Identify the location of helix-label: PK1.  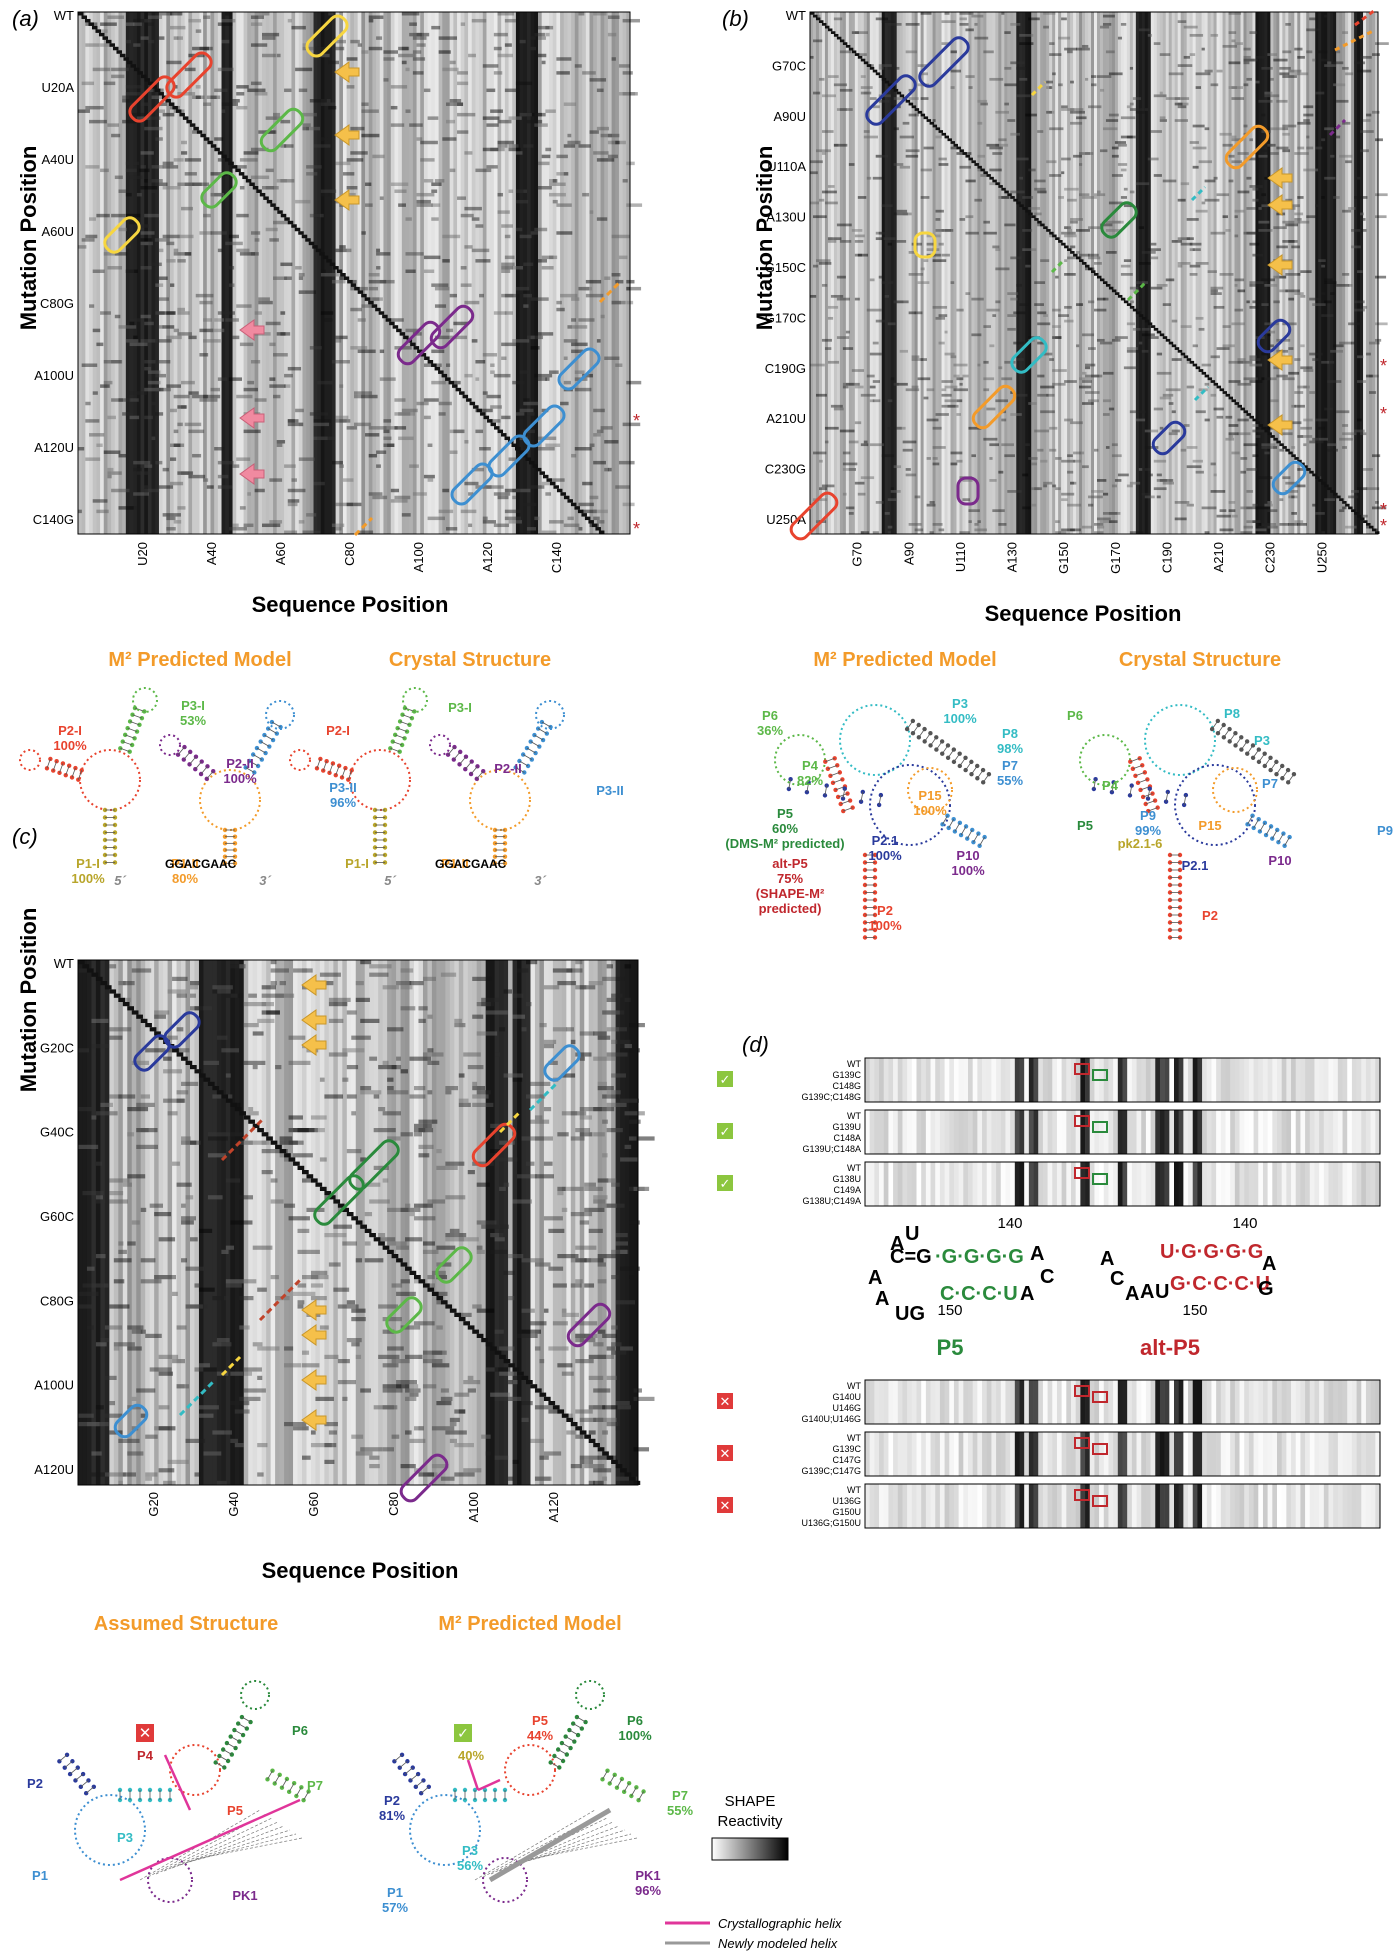
(244, 1895).